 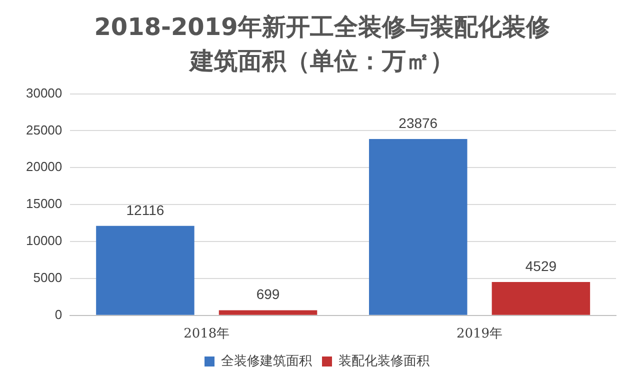 What do you see at coordinates (207, 334) in the screenshot?
I see `x-tick-label: 2018年` at bounding box center [207, 334].